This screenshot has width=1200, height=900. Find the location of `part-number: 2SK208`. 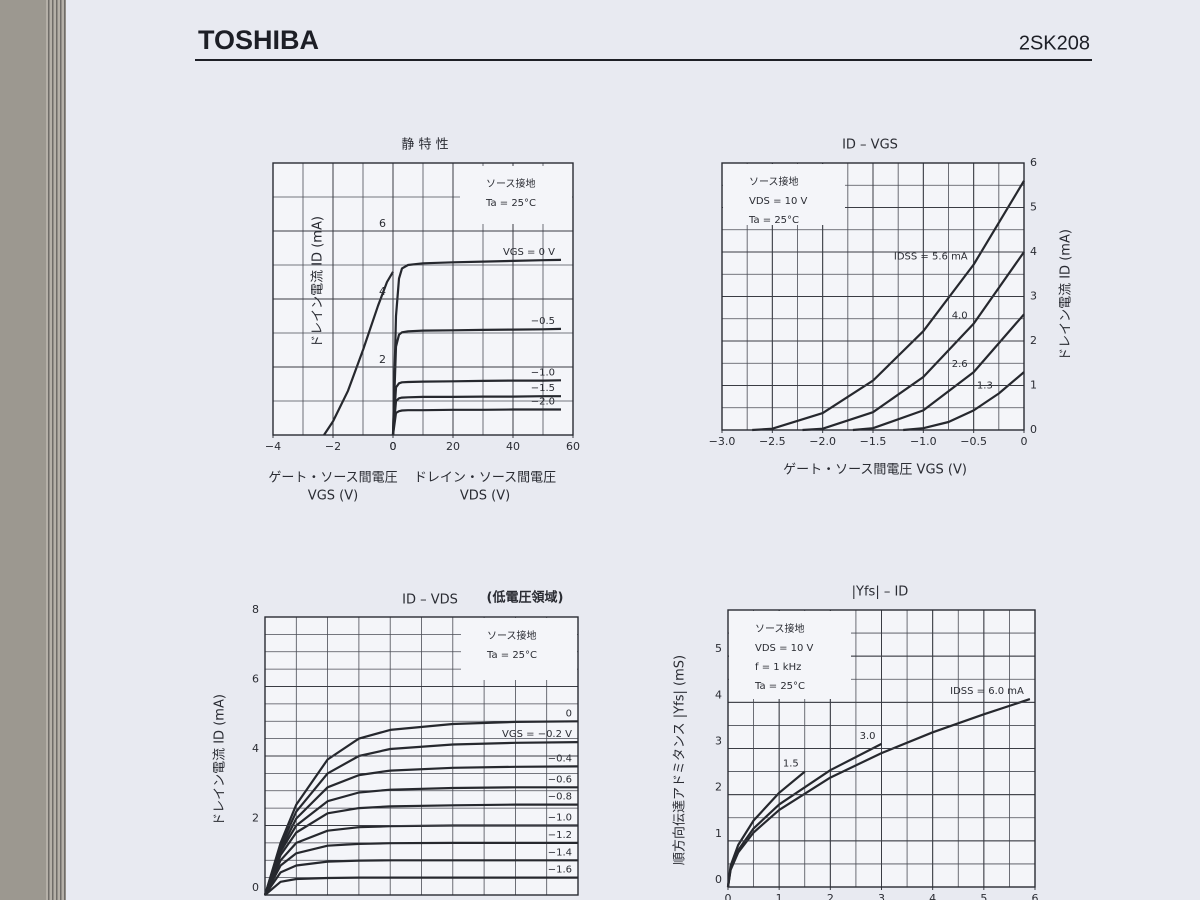

part-number: 2SK208 is located at coordinates (1054, 43).